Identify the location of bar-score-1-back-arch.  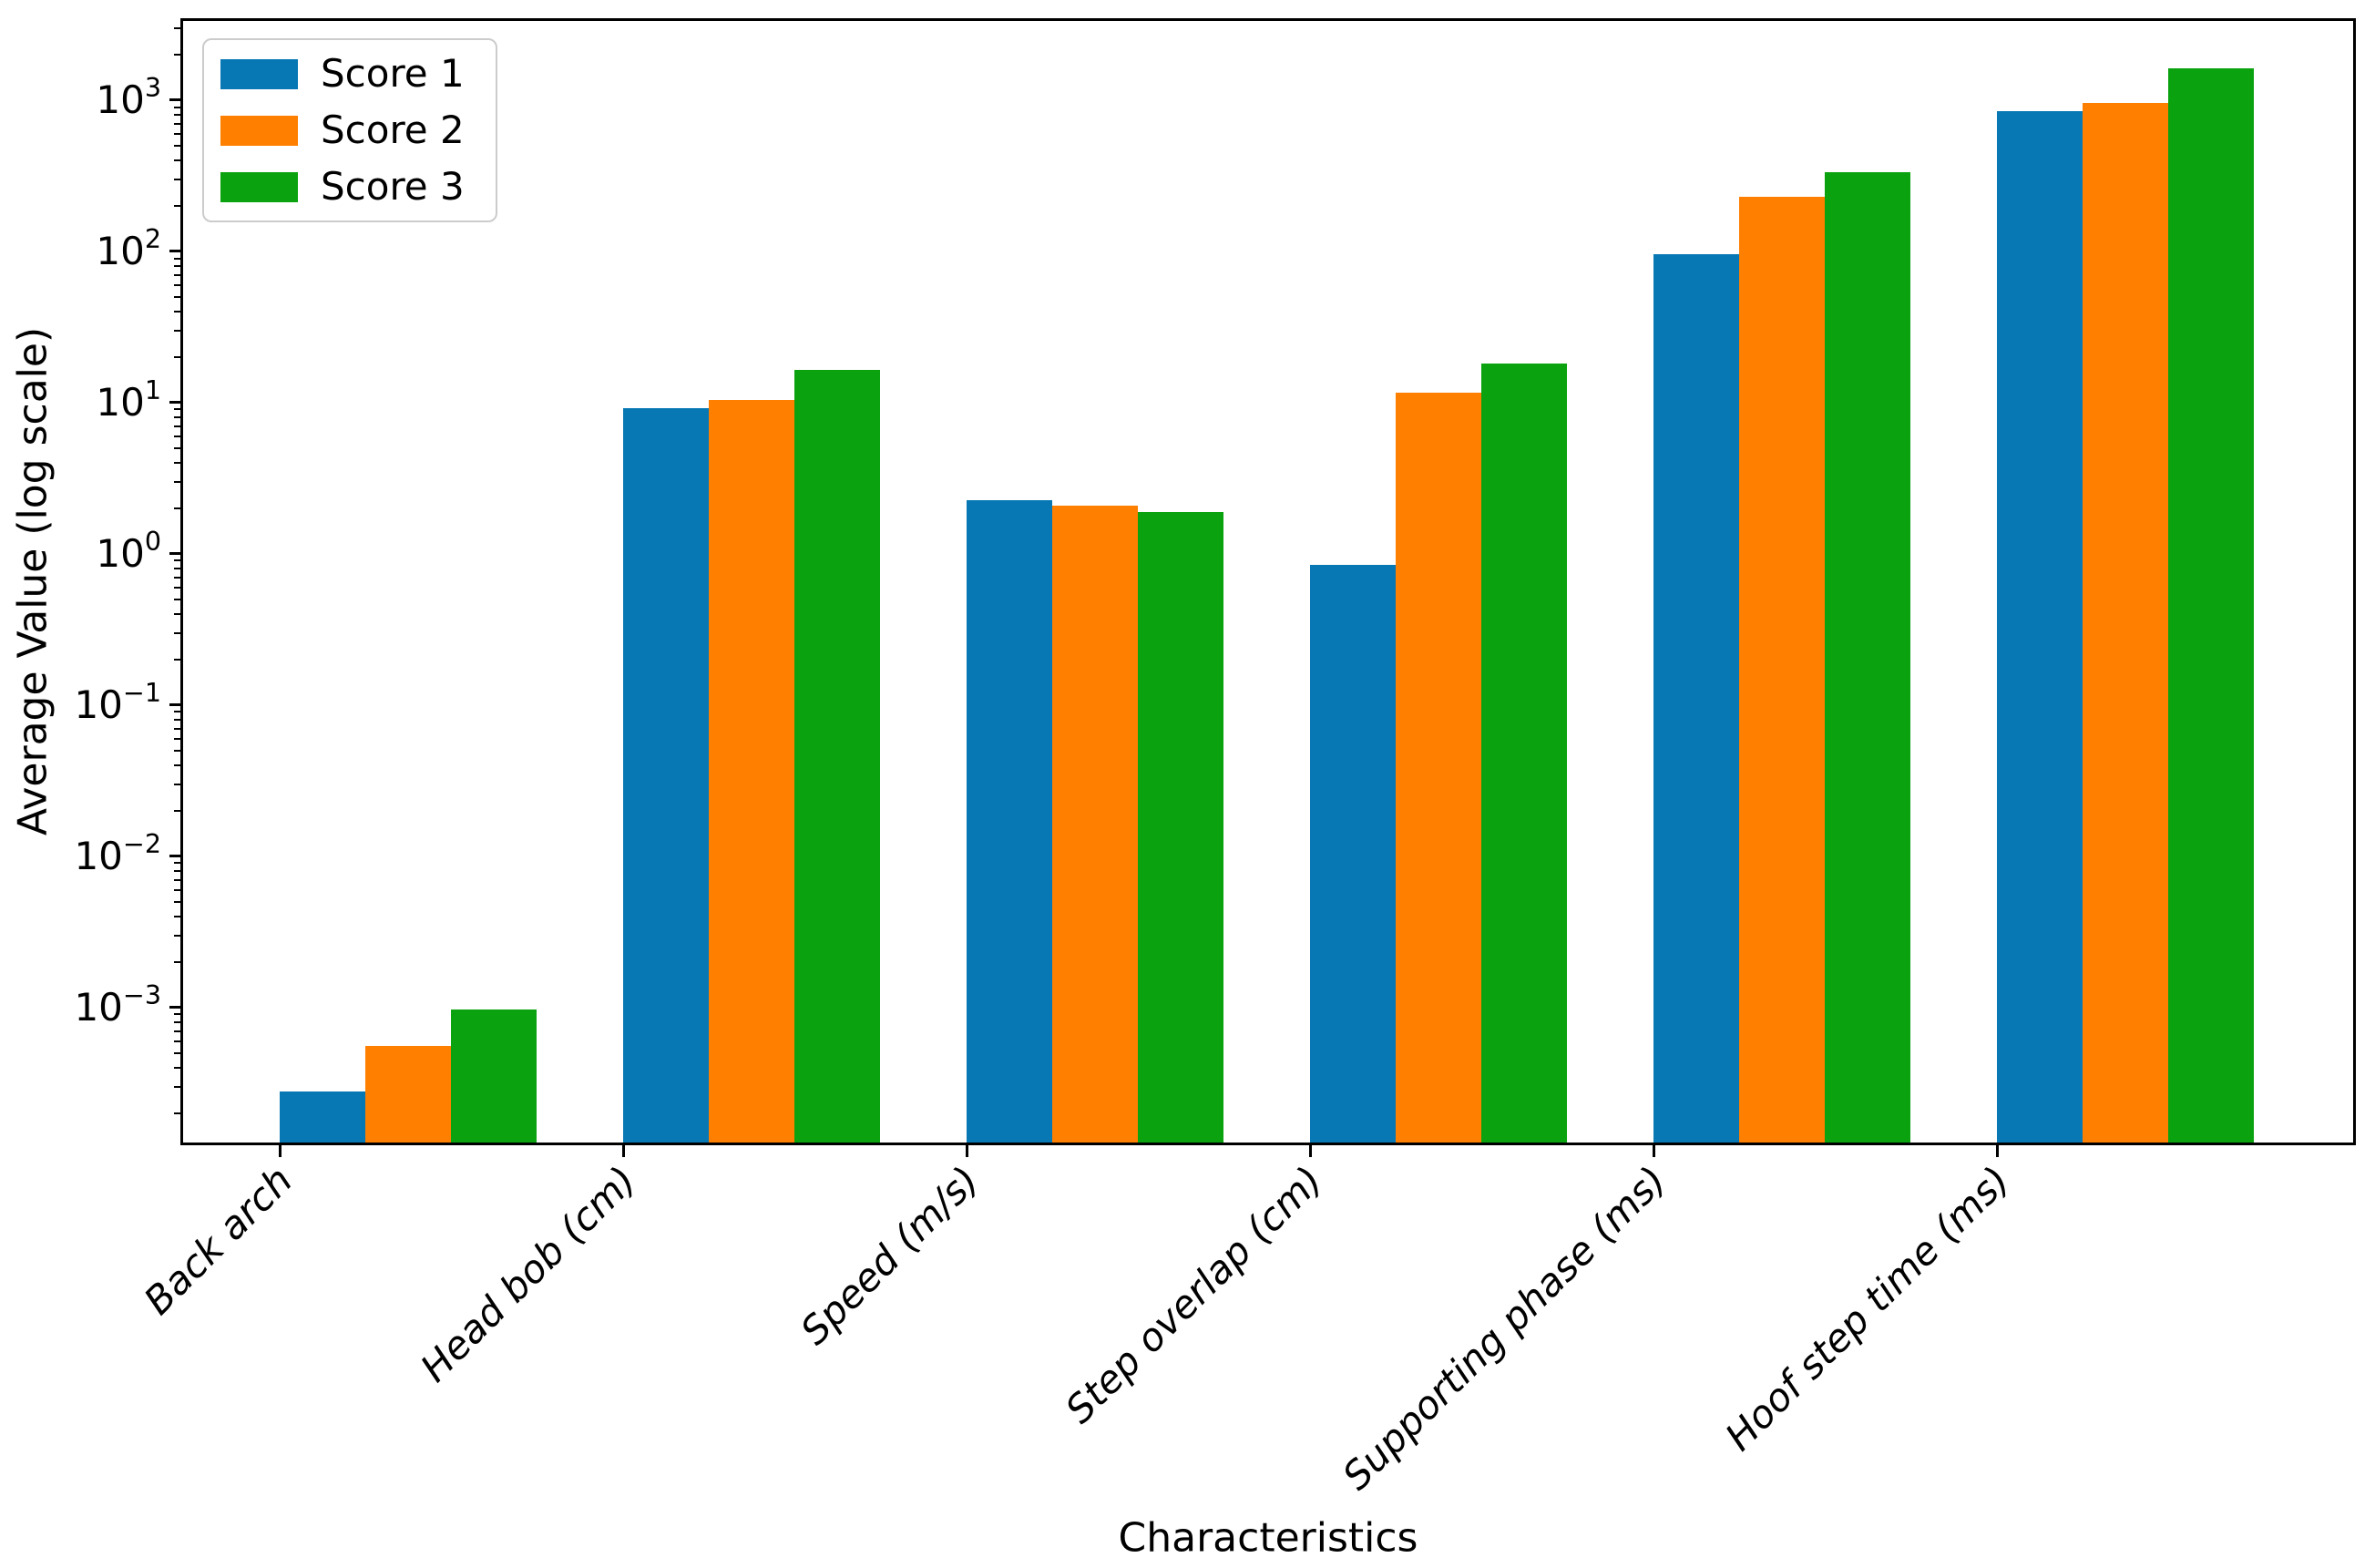
(322, 1117).